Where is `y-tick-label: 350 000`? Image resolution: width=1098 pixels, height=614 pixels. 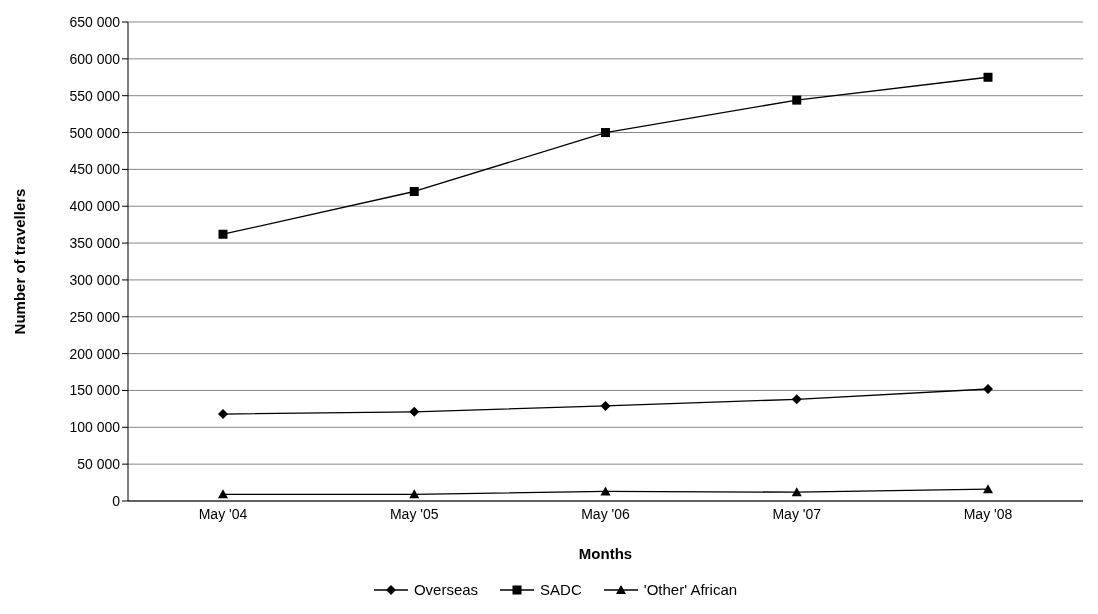 y-tick-label: 350 000 is located at coordinates (95, 243).